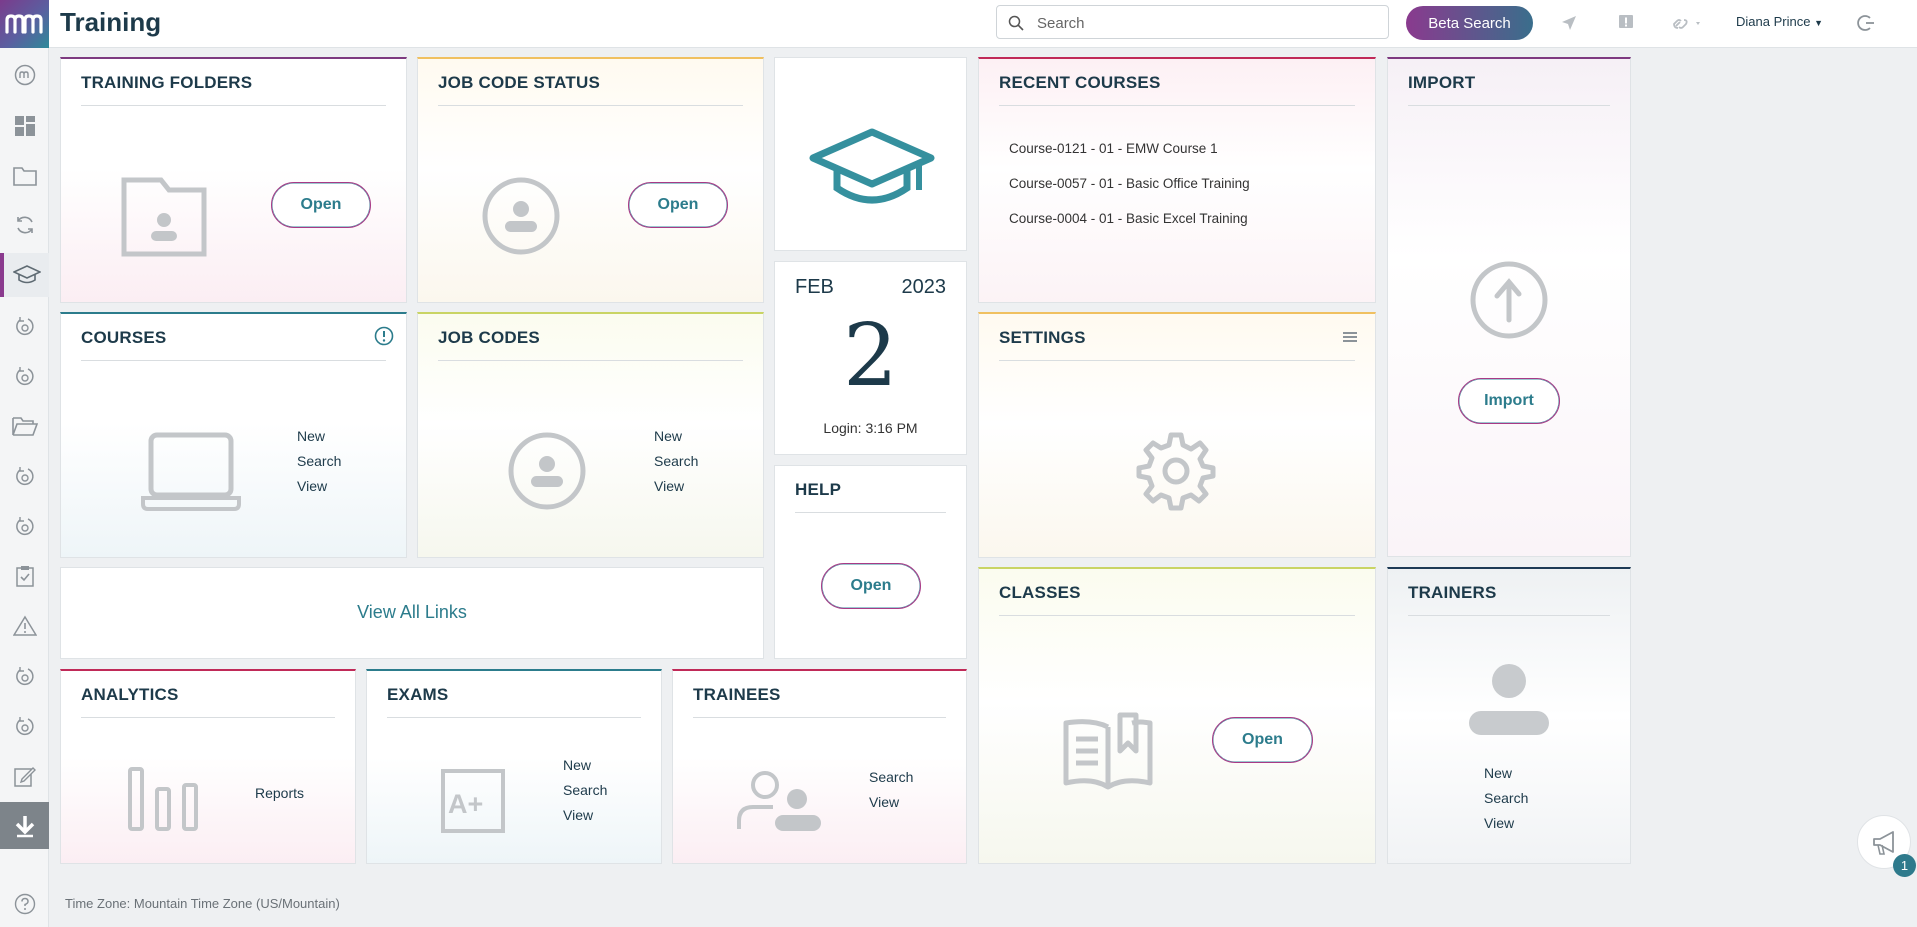 This screenshot has height=927, width=1917. Describe the element at coordinates (871, 586) in the screenshot. I see `help-open-button: Open` at that location.